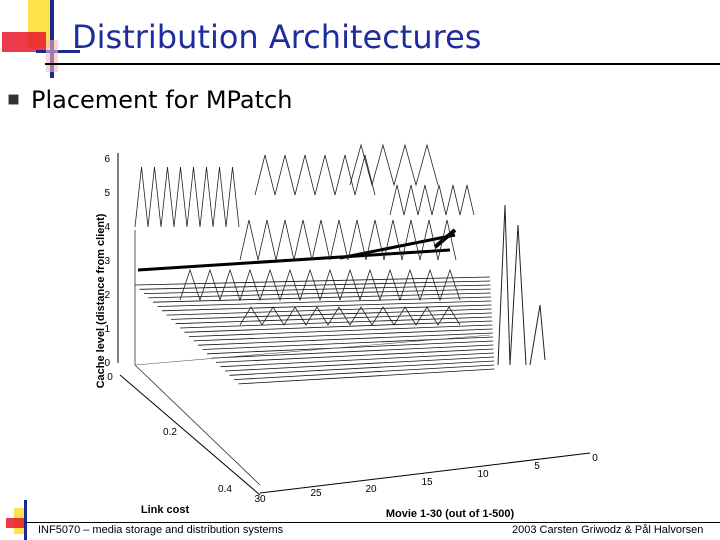 This screenshot has height=540, width=720. I want to click on x-tick-label: 20, so click(371, 489).